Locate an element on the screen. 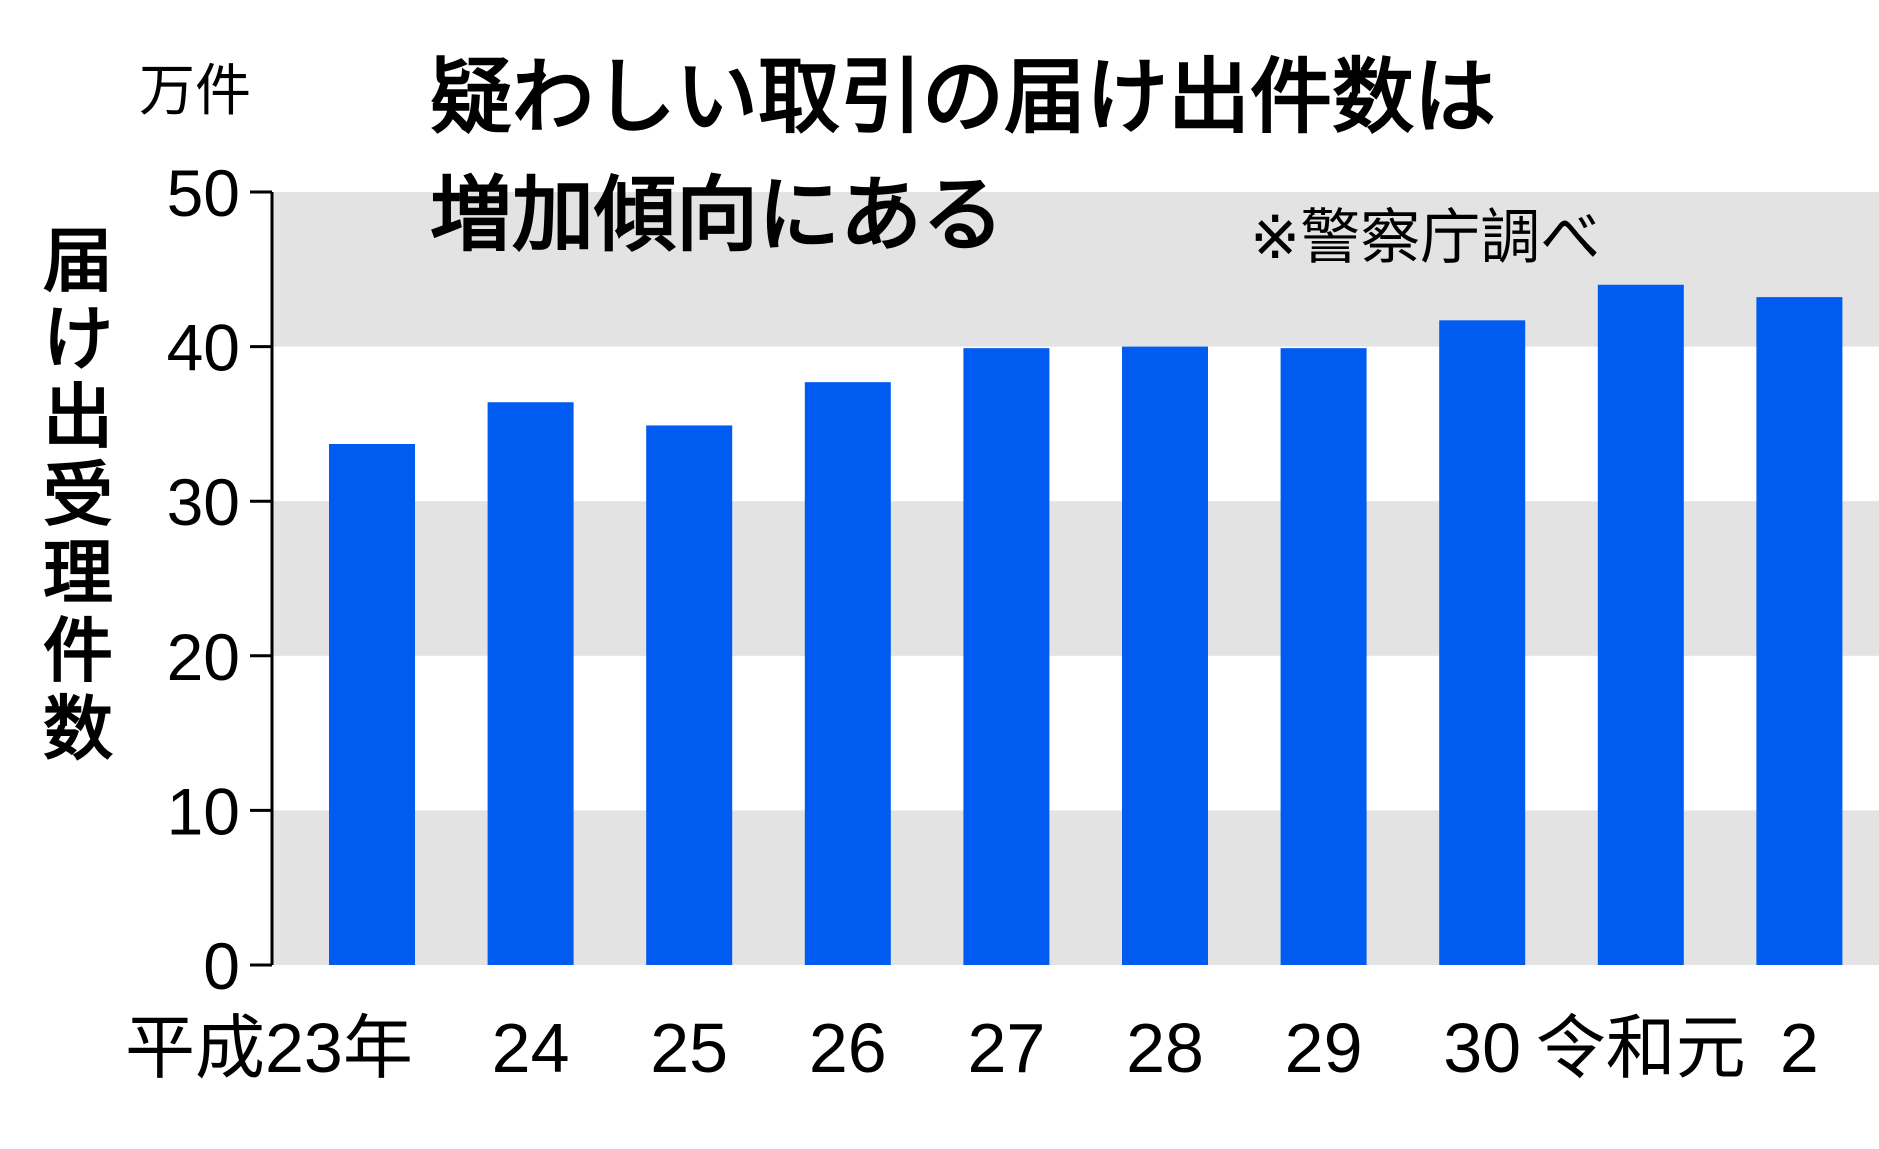 The height and width of the screenshot is (1149, 1879). x-category-label: 25 is located at coordinates (689, 1048).